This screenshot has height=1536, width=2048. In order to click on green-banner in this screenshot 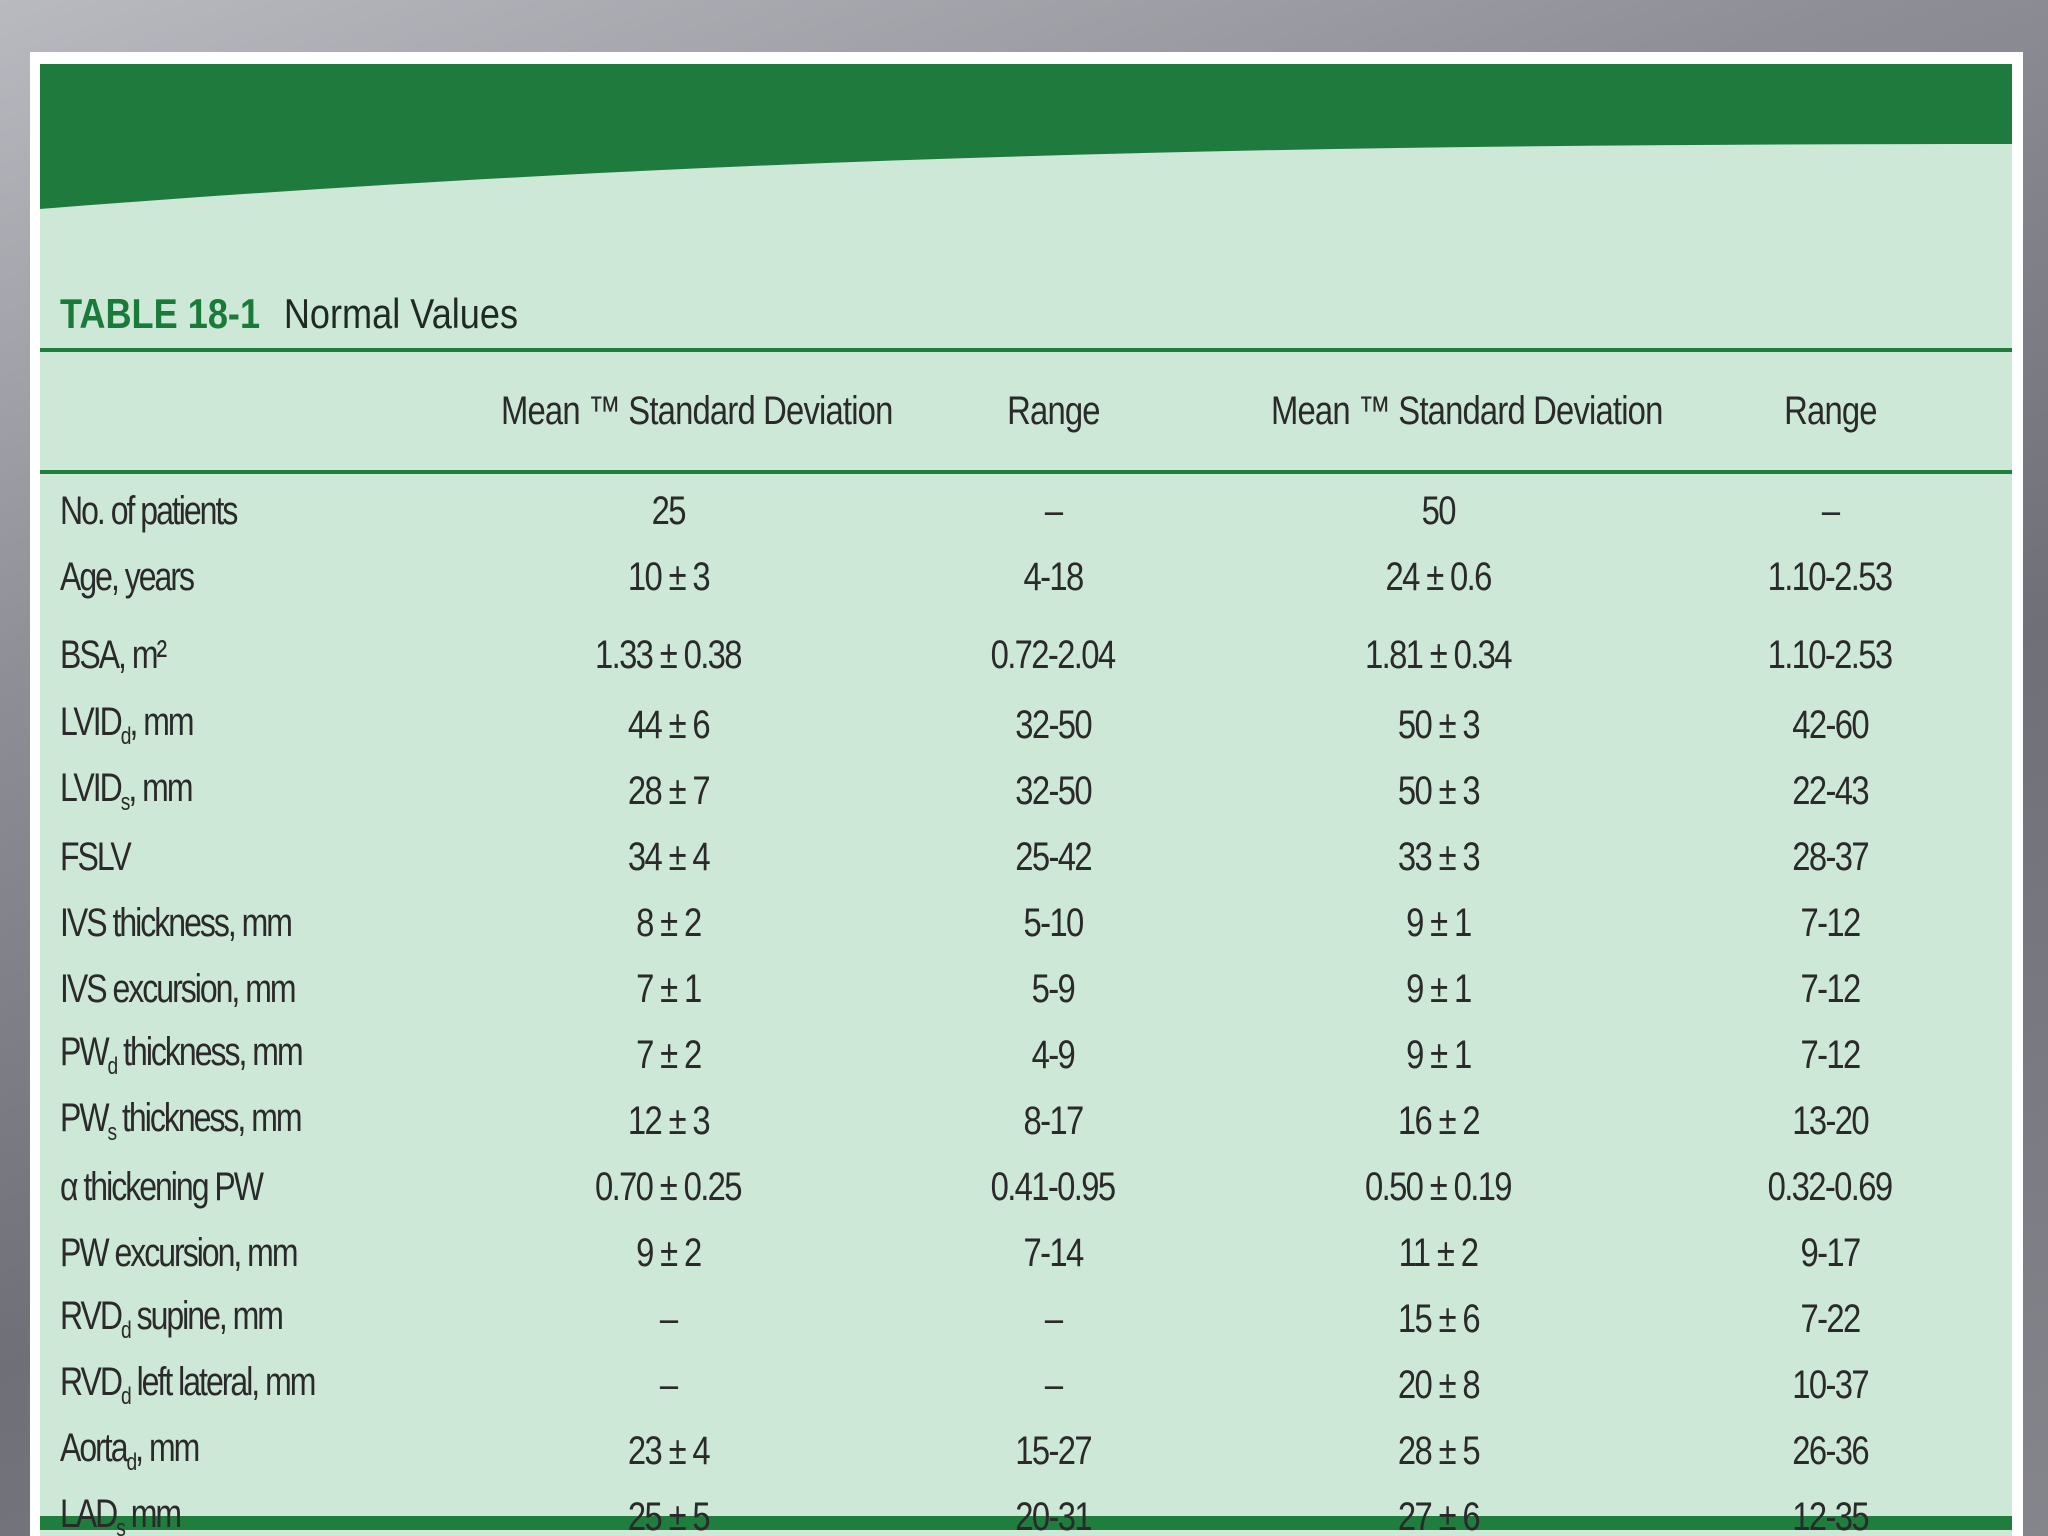, I will do `click(1026, 136)`.